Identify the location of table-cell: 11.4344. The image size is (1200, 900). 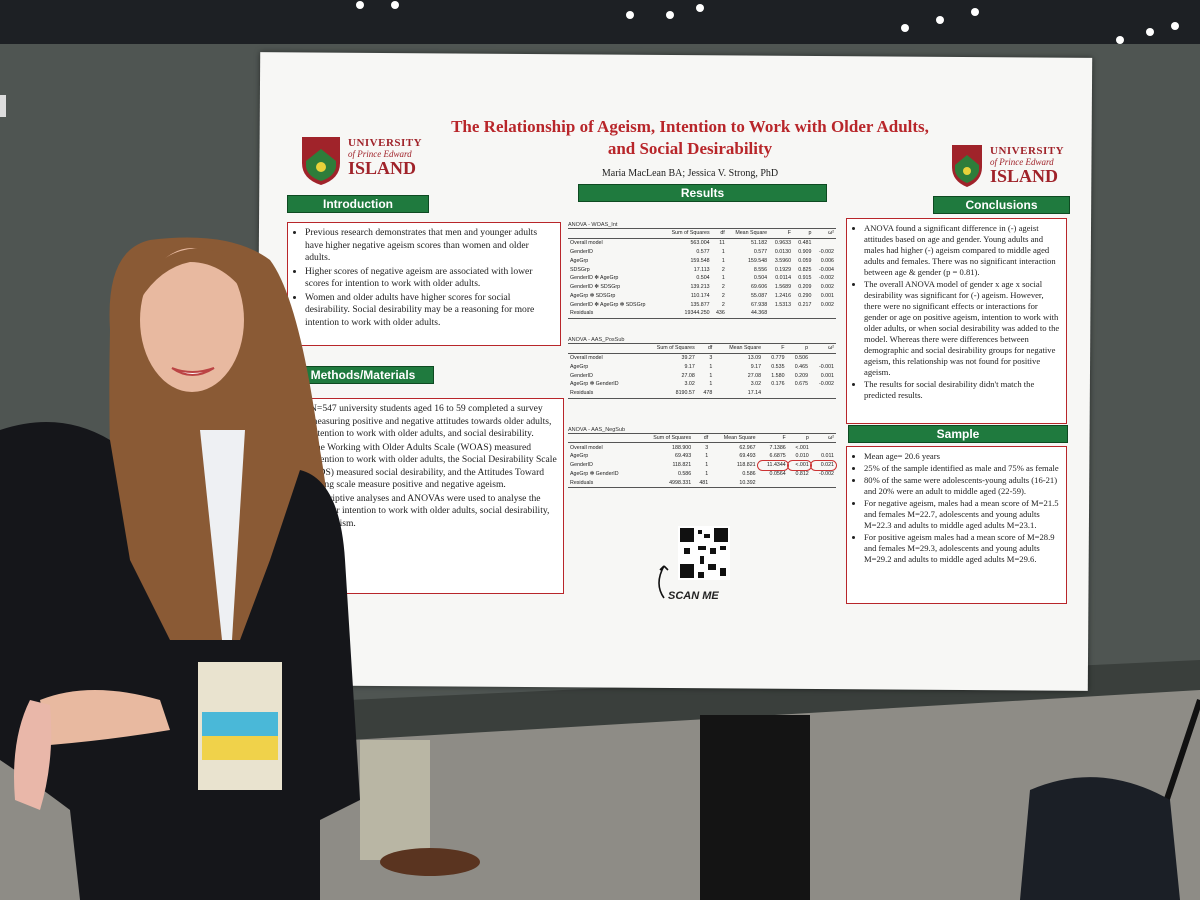
(772, 465).